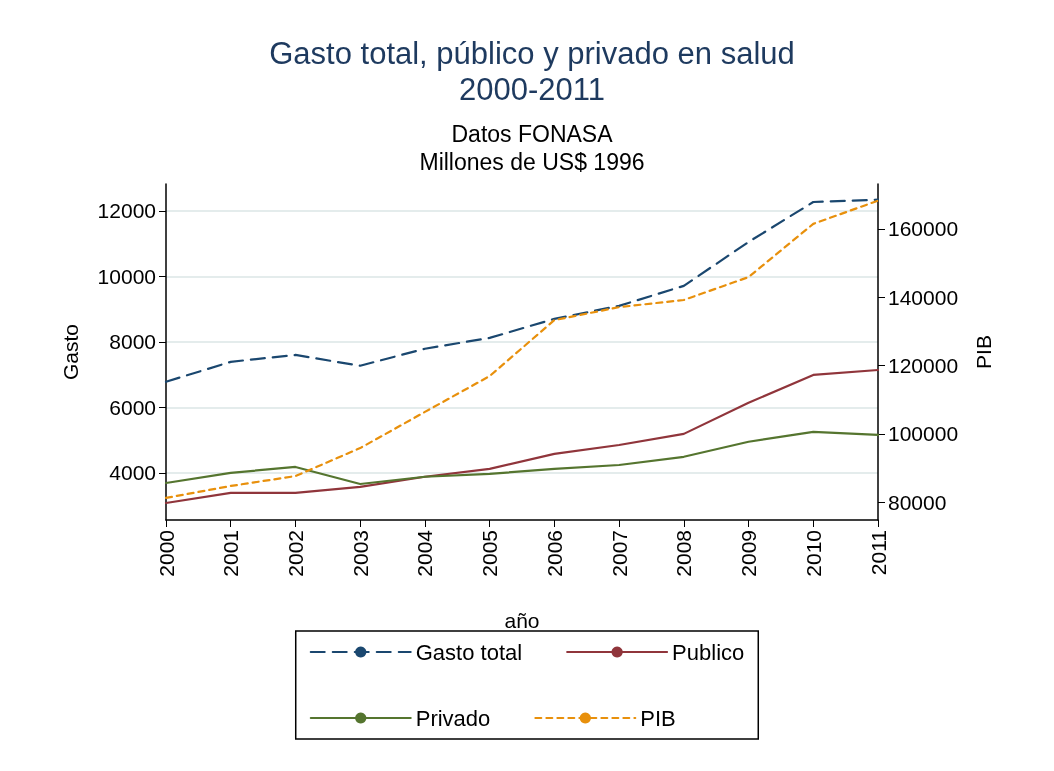  Describe the element at coordinates (532, 71) in the screenshot. I see `chart-title: Gasto total, público y privado en salud 2000-2011` at that location.